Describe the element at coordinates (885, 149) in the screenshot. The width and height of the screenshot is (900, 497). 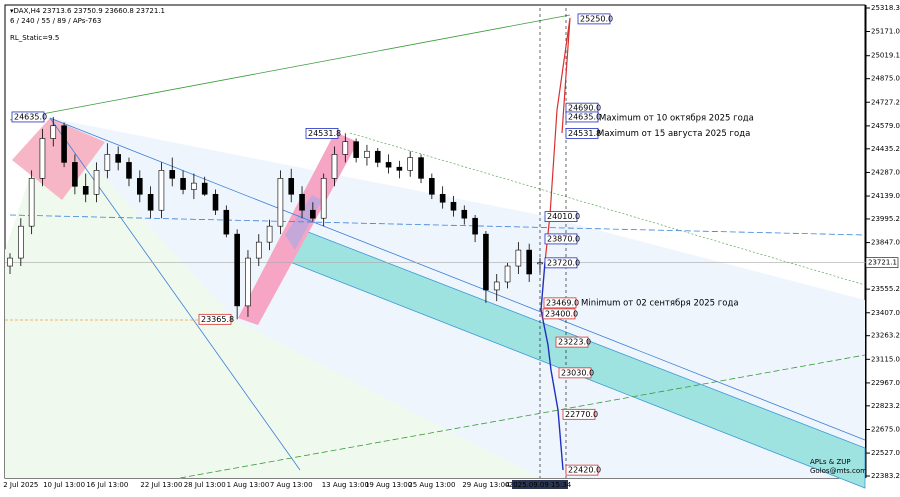
I see `y-tick-label: 24435.2` at that location.